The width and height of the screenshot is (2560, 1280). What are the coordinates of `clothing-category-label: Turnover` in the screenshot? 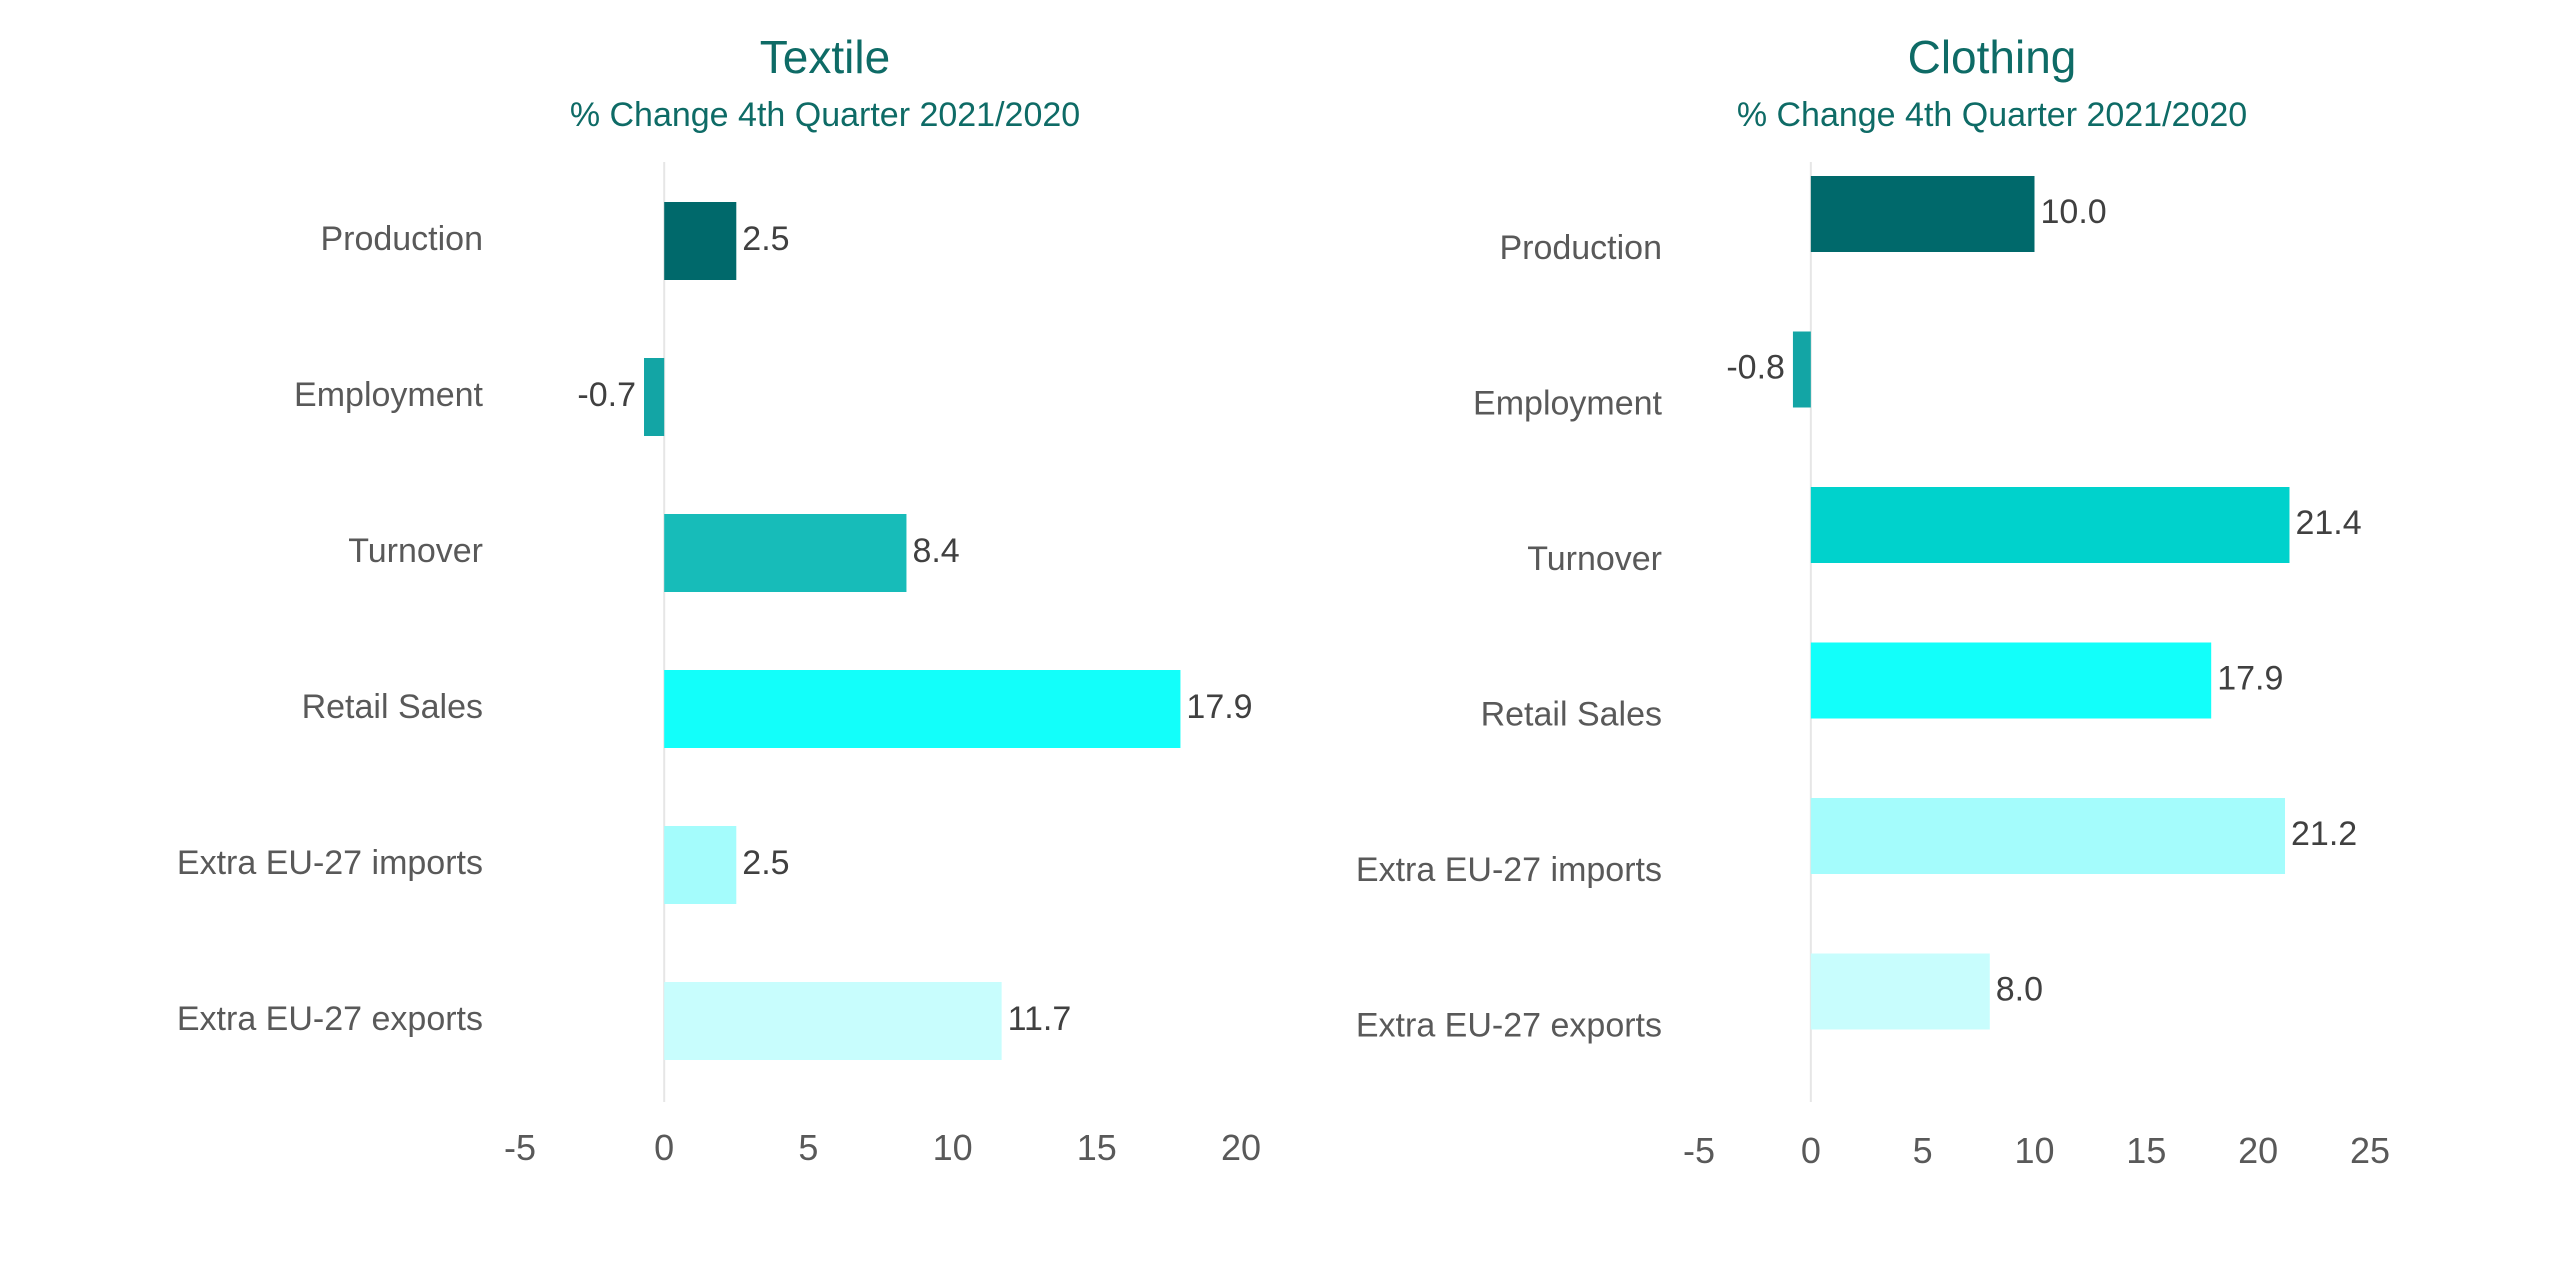 It's located at (1594, 559).